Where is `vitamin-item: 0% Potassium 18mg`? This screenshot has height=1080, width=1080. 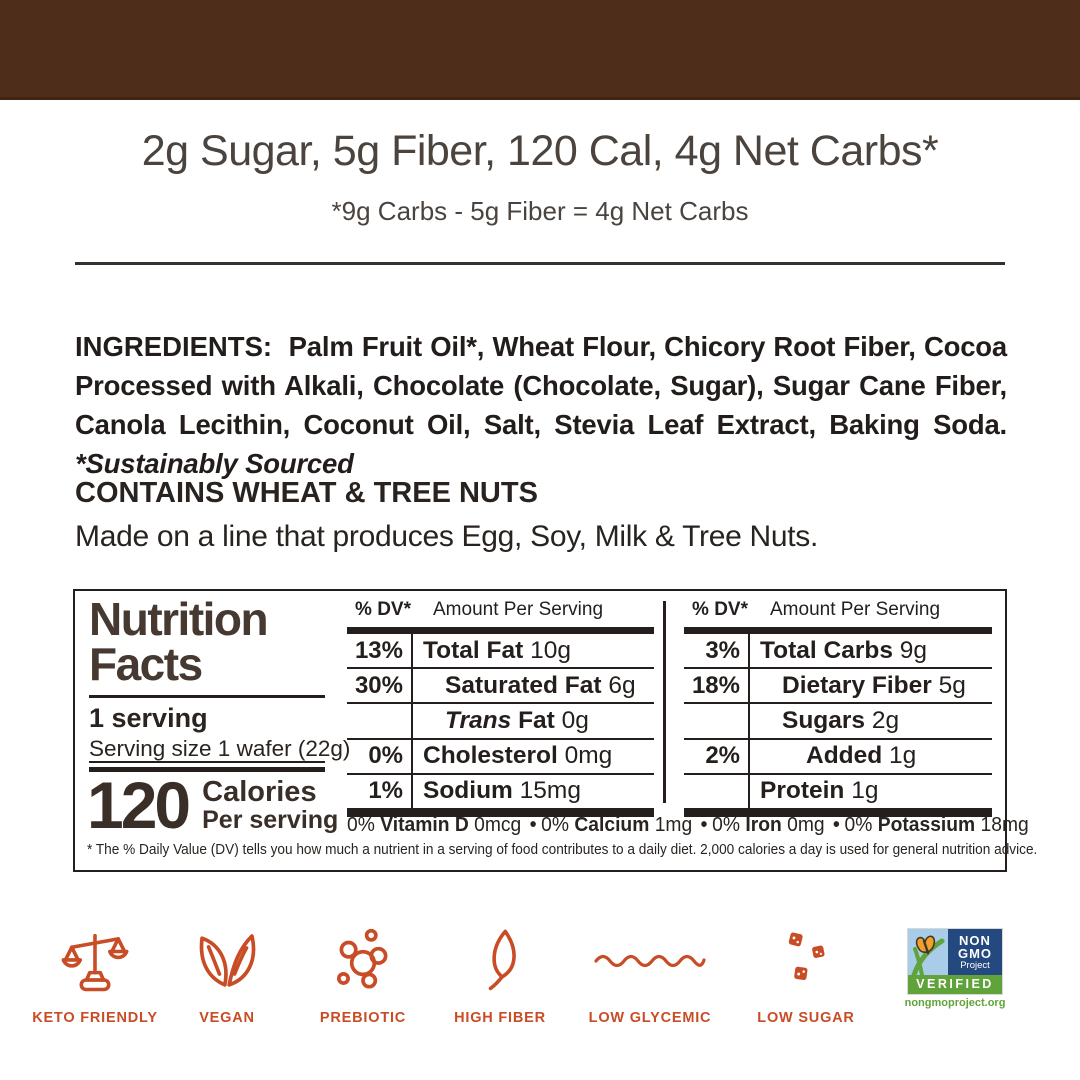
vitamin-item: 0% Potassium 18mg is located at coordinates (936, 824).